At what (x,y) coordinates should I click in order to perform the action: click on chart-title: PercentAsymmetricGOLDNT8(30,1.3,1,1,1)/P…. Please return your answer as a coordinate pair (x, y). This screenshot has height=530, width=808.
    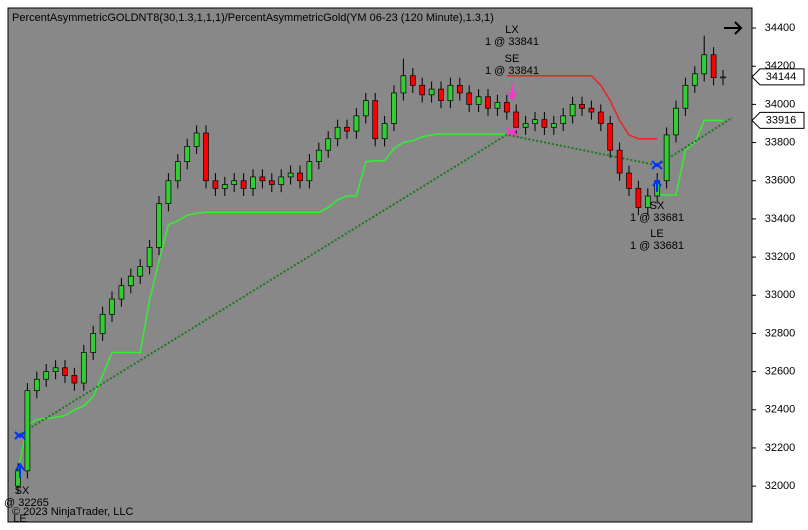
    Looking at the image, I should click on (253, 18).